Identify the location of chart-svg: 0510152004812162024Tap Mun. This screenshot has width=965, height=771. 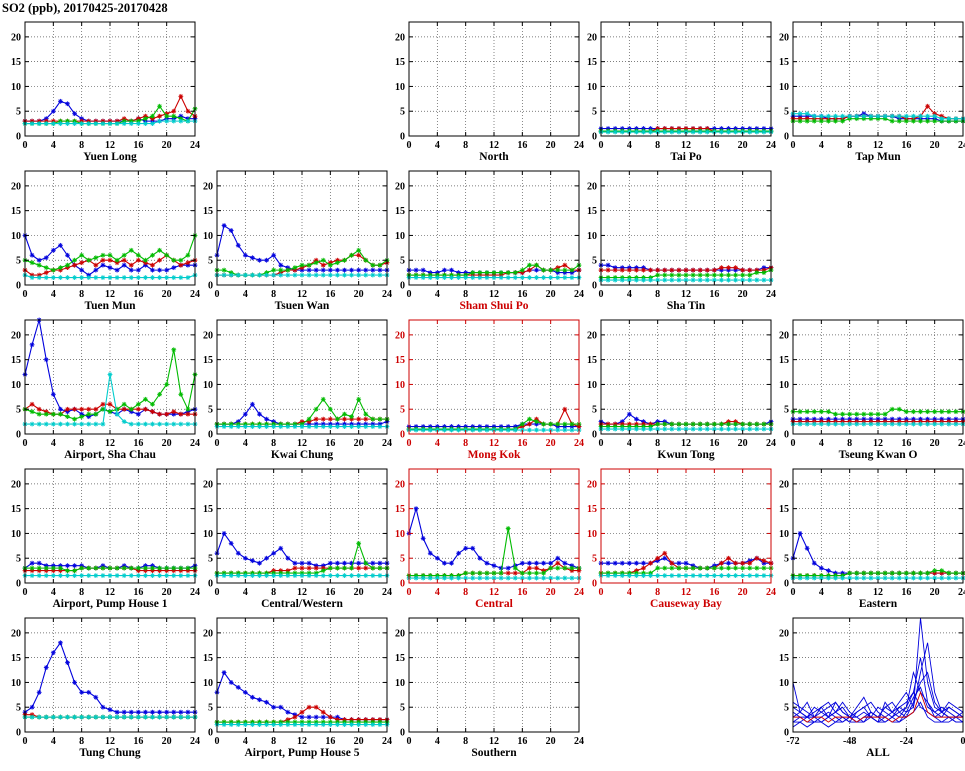
(866, 86).